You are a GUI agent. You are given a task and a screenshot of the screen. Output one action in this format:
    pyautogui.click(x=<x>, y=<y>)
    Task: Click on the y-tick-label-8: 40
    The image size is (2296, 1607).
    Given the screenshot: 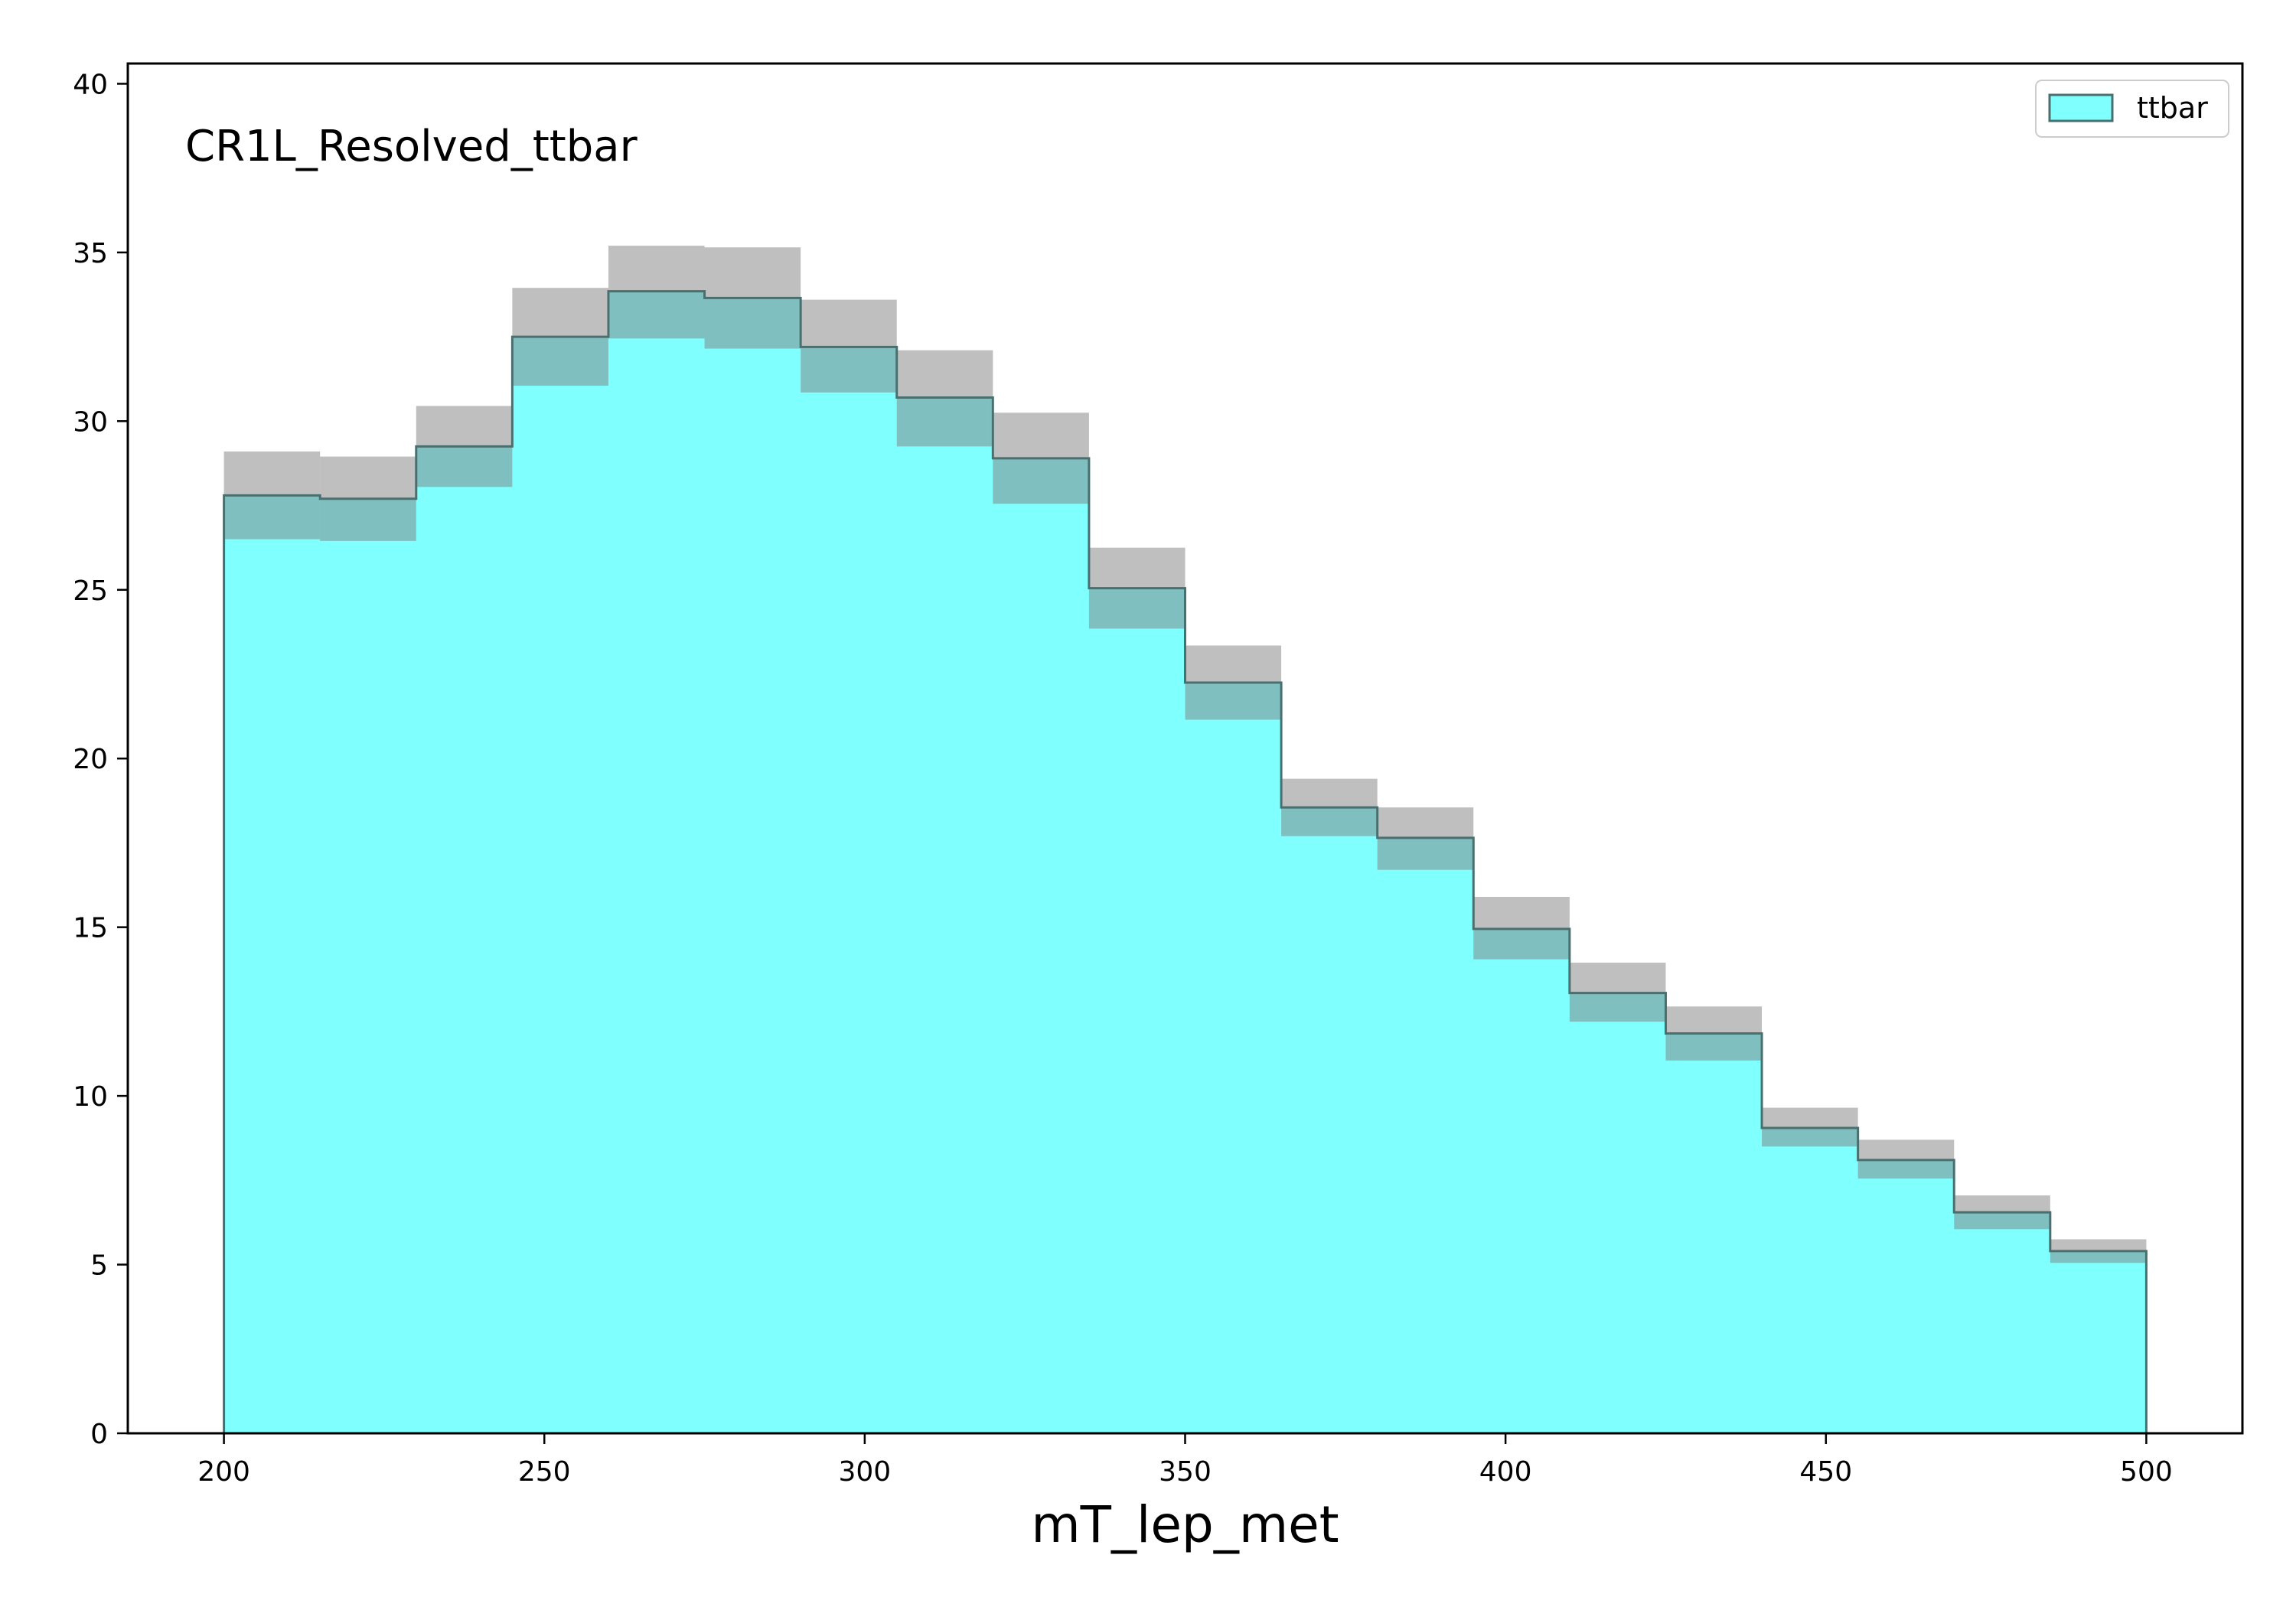 What is the action you would take?
    pyautogui.click(x=90, y=85)
    